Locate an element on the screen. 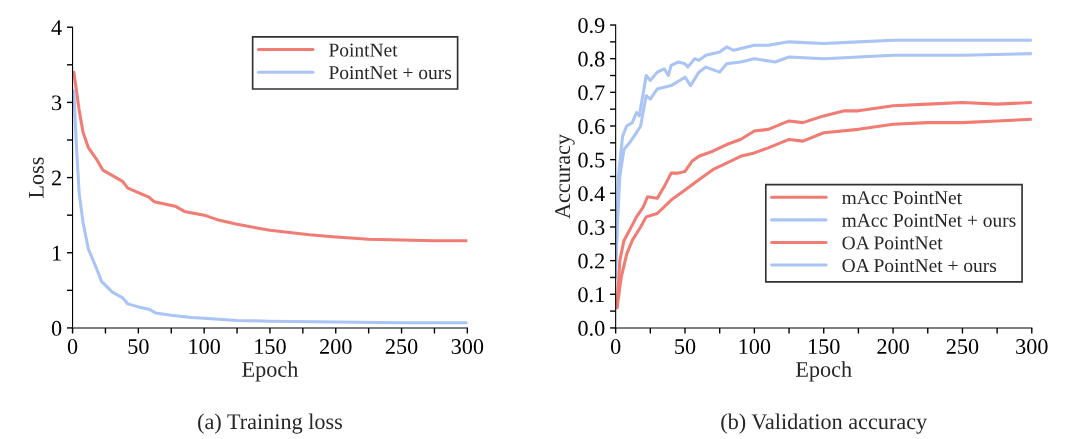 The height and width of the screenshot is (439, 1067). y-tick-label: 2 is located at coordinates (56, 178).